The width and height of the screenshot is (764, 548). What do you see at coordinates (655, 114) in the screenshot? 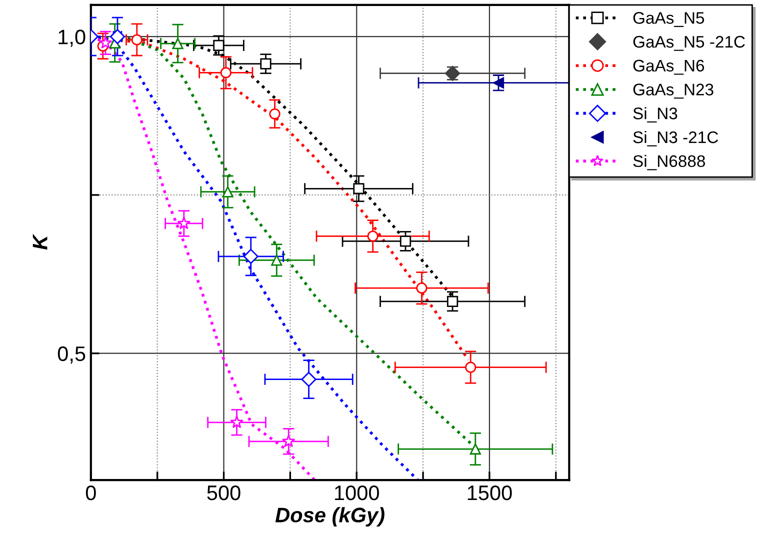
I see `legend-label: Si_N3` at bounding box center [655, 114].